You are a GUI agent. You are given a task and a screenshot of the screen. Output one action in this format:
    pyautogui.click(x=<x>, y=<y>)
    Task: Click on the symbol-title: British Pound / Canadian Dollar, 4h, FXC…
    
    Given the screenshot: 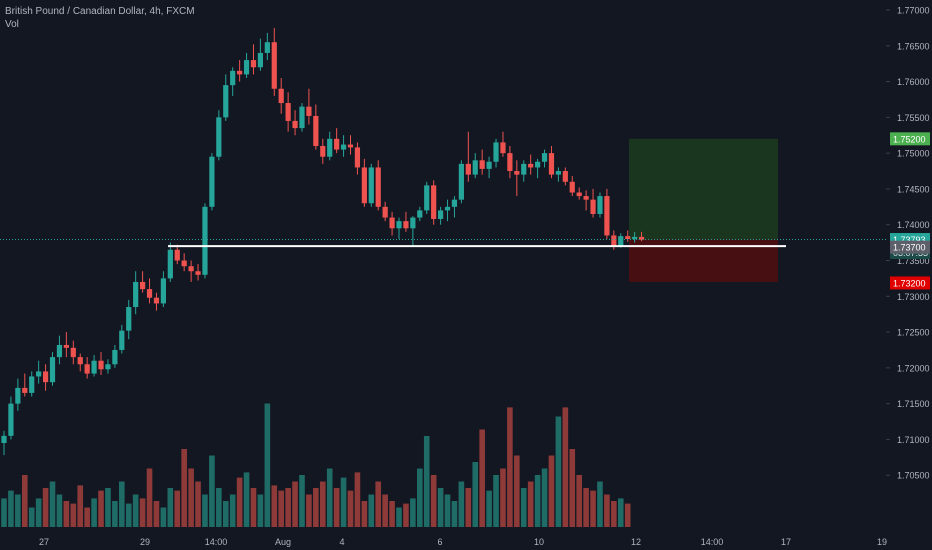 What is the action you would take?
    pyautogui.click(x=100, y=11)
    